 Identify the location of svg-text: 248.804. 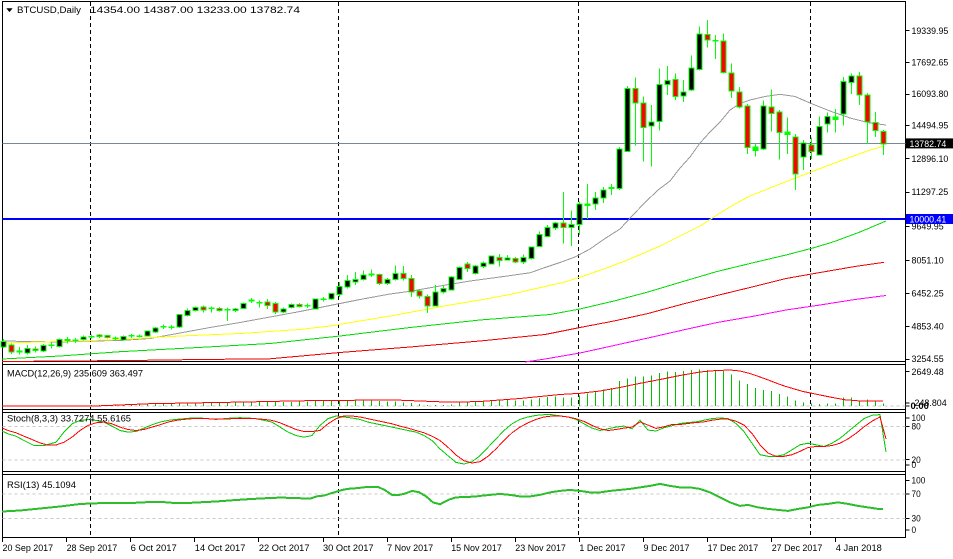
(931, 403).